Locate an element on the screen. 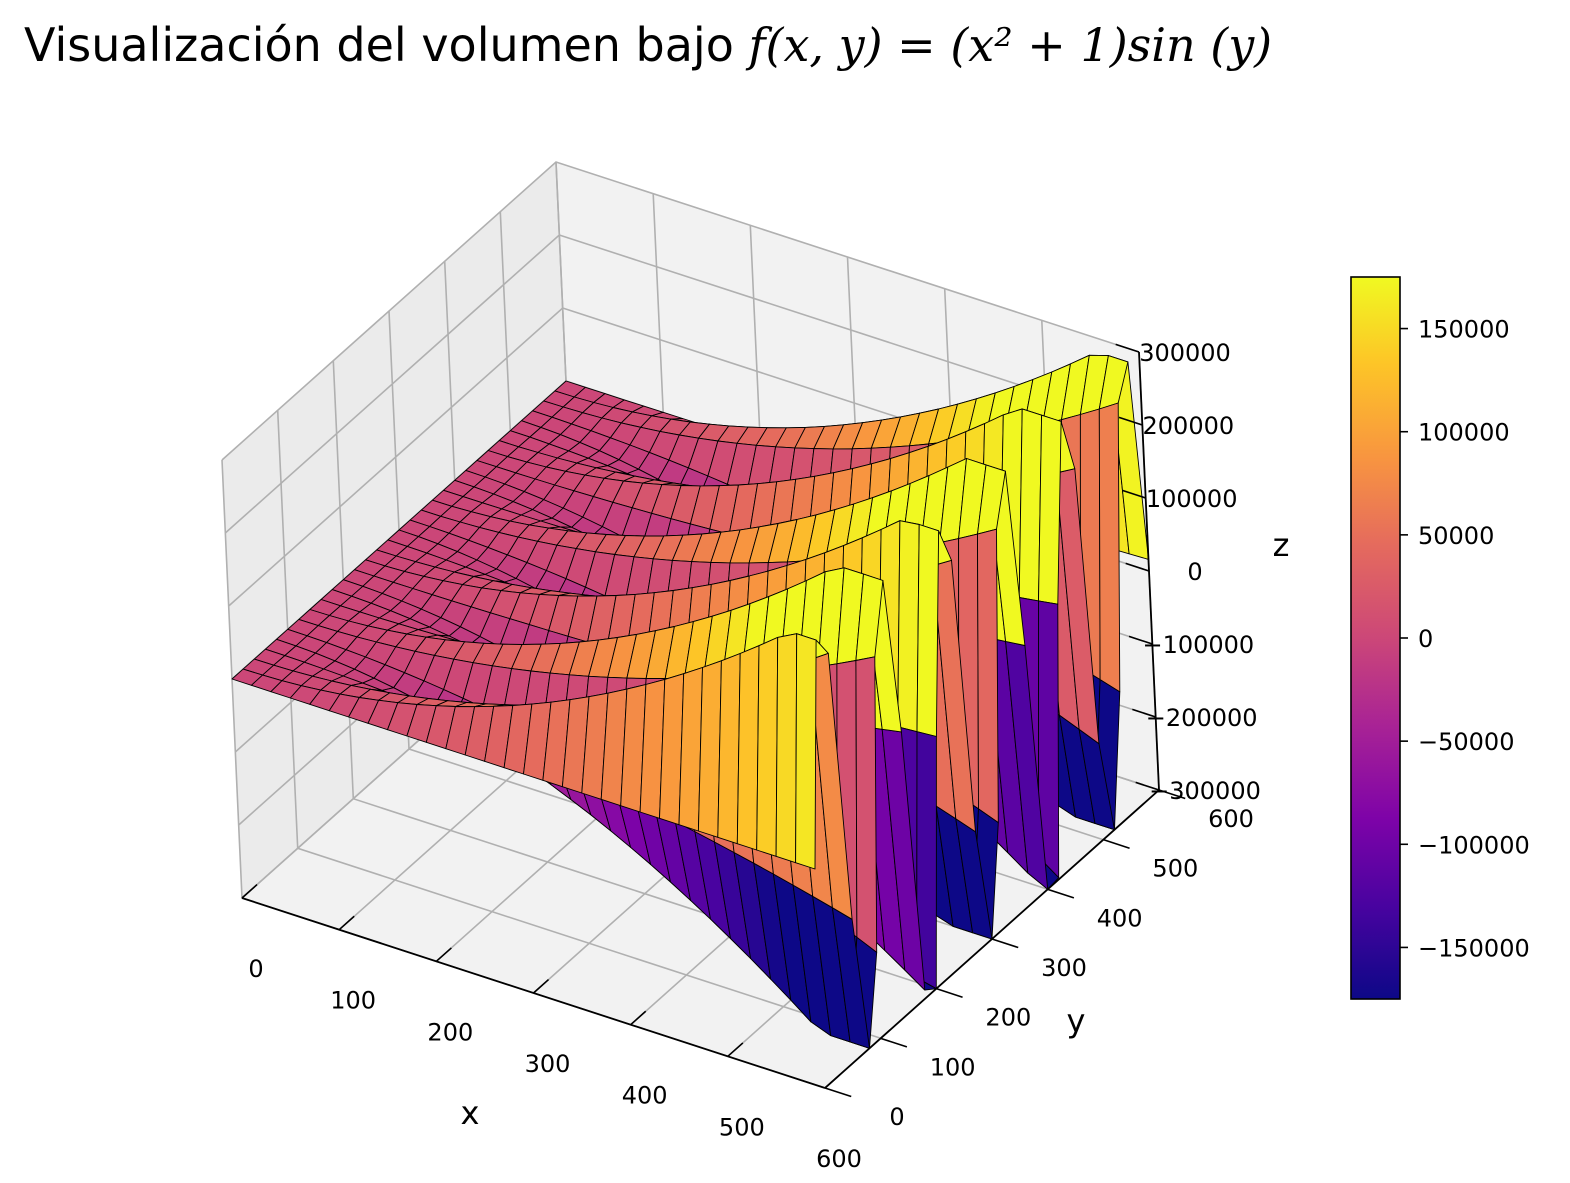 The image size is (1570, 1183). colorbar: −150000 −100000 −50000 0 50000 100000 150000 is located at coordinates (1440, 638).